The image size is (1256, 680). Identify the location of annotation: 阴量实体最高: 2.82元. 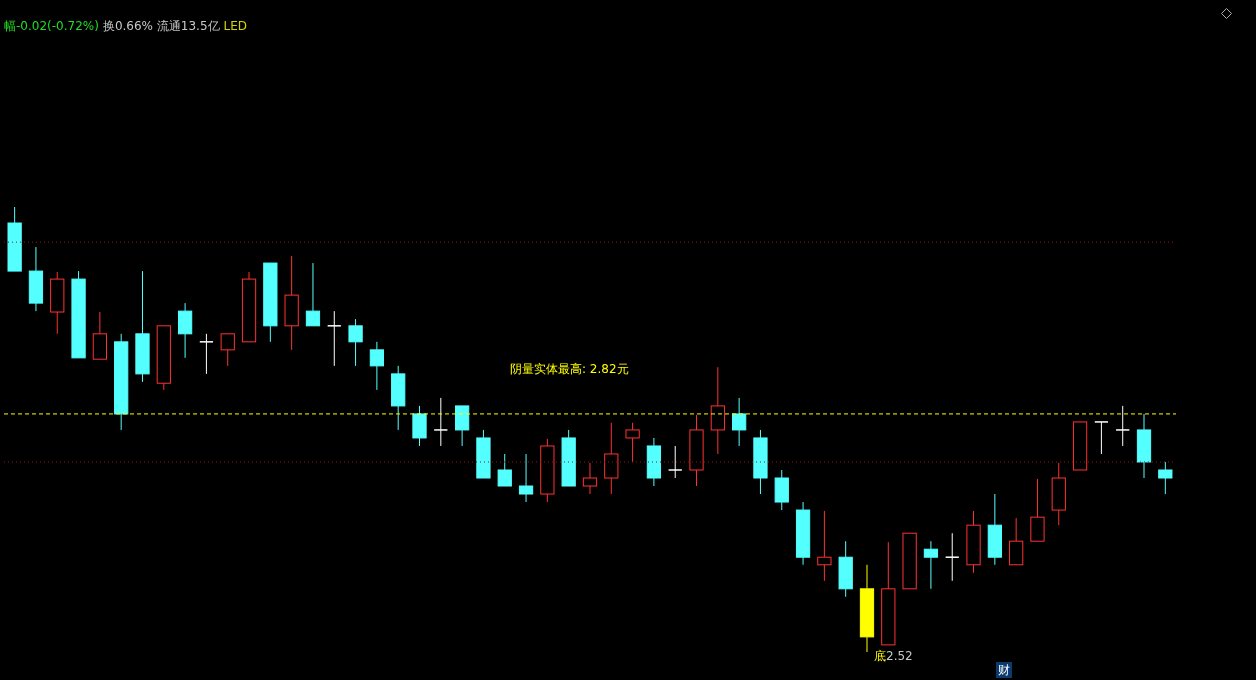
(569, 369).